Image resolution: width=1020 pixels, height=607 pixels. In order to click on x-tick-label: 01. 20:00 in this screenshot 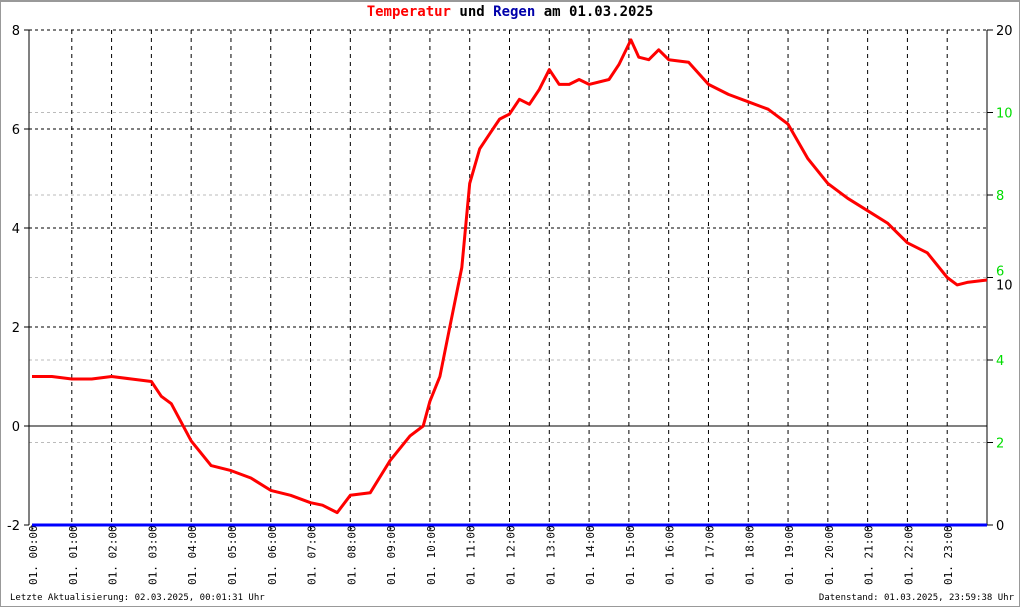, I will do `click(829, 555)`.